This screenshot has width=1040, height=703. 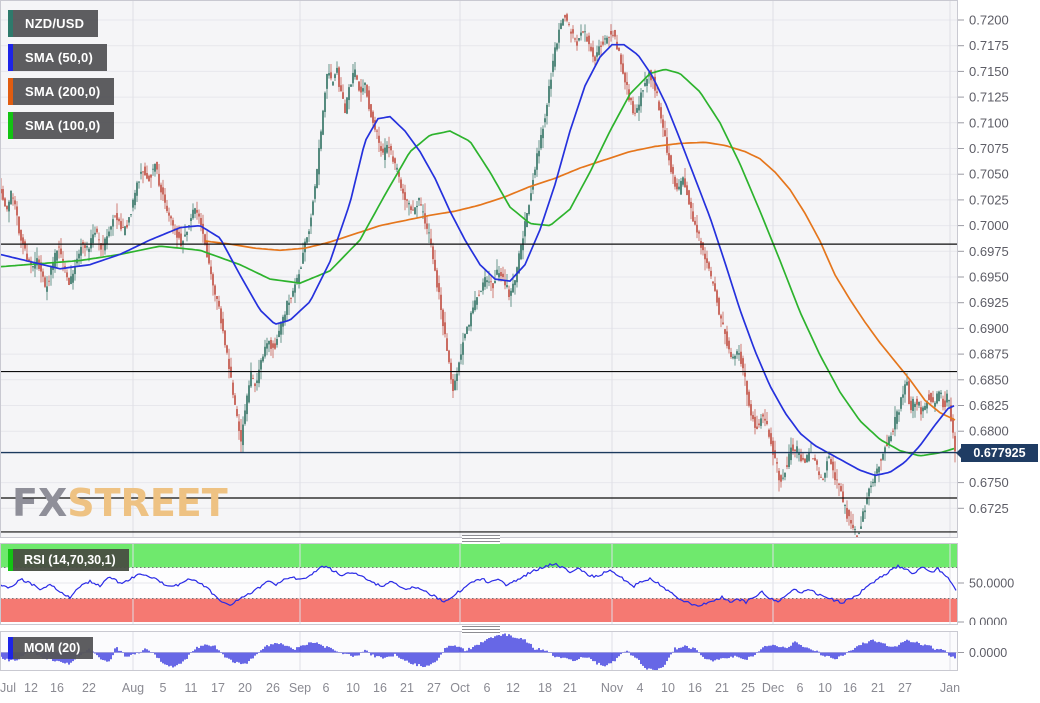 What do you see at coordinates (61, 91) in the screenshot?
I see `legend-item-sma200: SMA (200,0)` at bounding box center [61, 91].